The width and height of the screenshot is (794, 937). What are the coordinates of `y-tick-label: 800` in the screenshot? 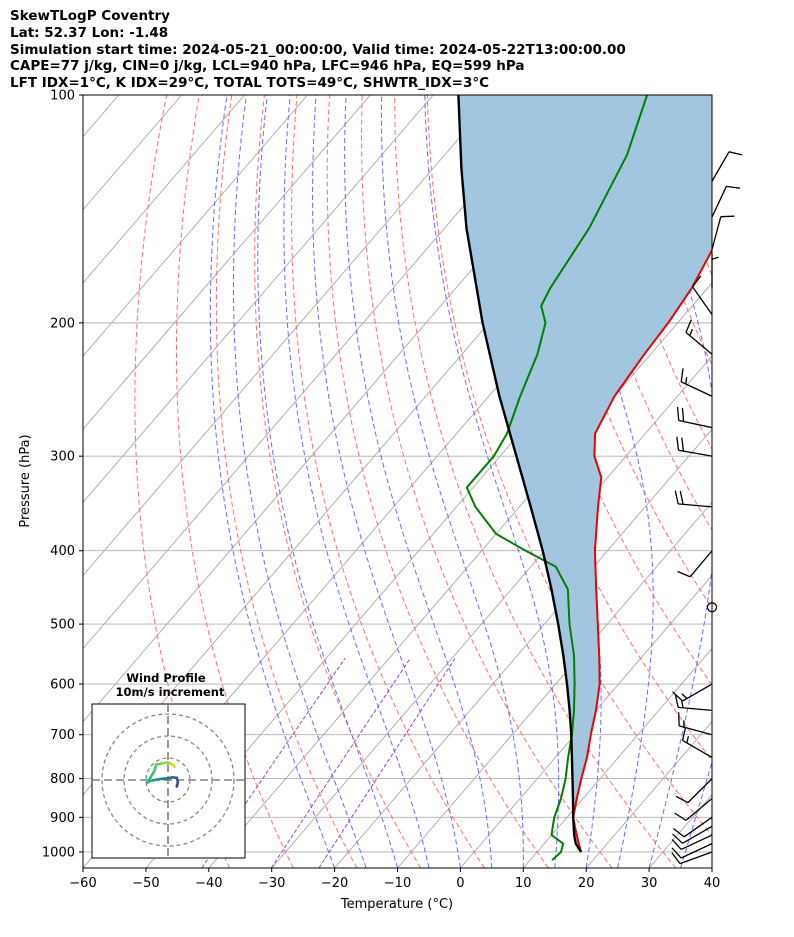 It's located at (62, 779).